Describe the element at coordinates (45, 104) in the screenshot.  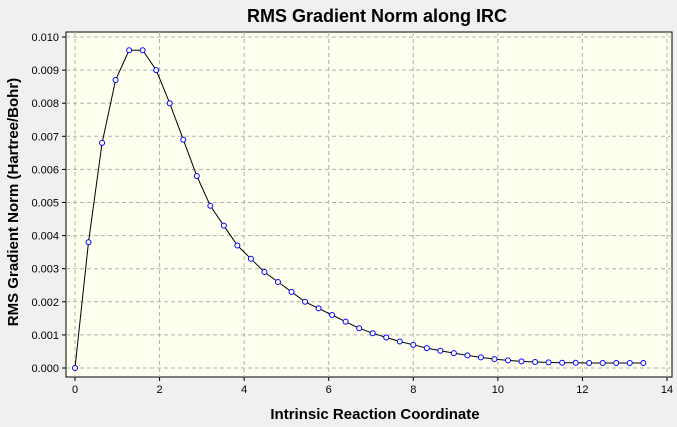
I see `y-tick-label: 0.008` at that location.